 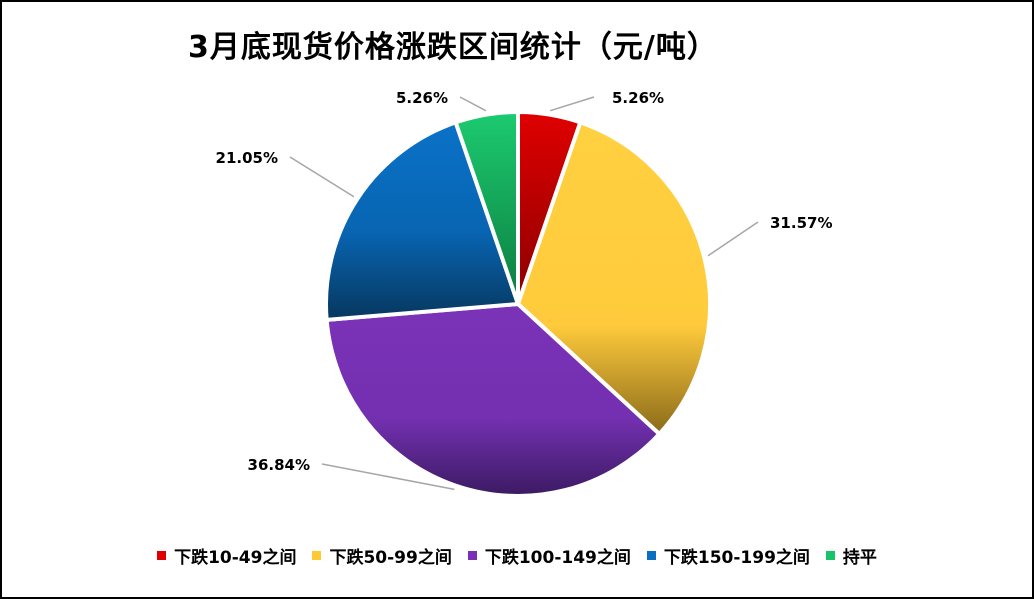 I want to click on legend-label: 下跌150-199之间, so click(x=736, y=558).